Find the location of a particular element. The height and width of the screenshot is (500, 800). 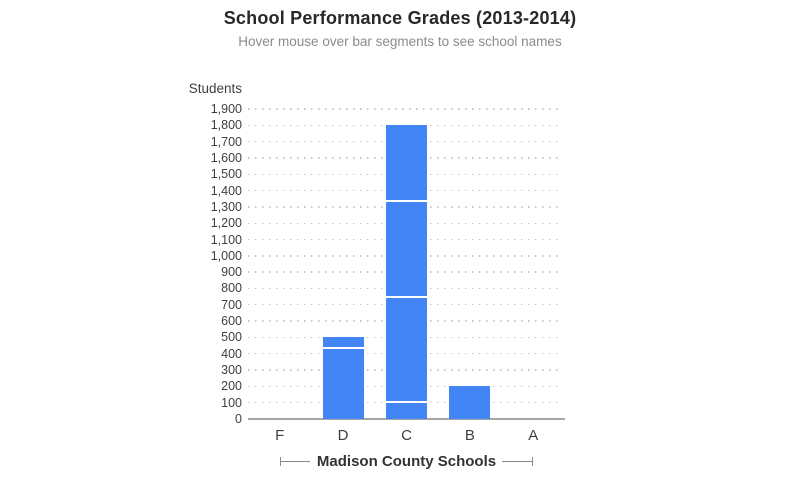

y-tick-label: 100 is located at coordinates (231, 402).